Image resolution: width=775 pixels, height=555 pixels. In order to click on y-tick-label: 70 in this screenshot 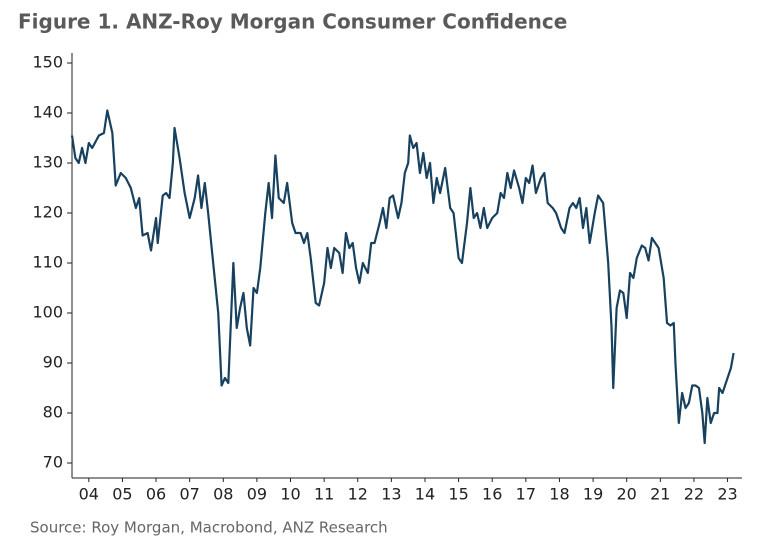, I will do `click(53, 462)`.